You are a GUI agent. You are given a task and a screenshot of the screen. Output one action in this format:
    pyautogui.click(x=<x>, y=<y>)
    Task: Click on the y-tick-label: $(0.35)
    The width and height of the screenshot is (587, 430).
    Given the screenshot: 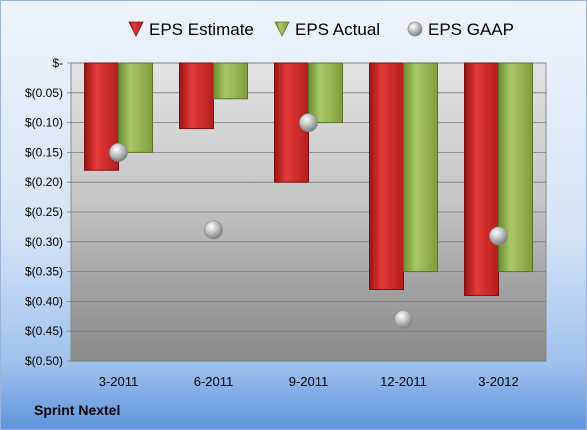 What is the action you would take?
    pyautogui.click(x=44, y=272)
    